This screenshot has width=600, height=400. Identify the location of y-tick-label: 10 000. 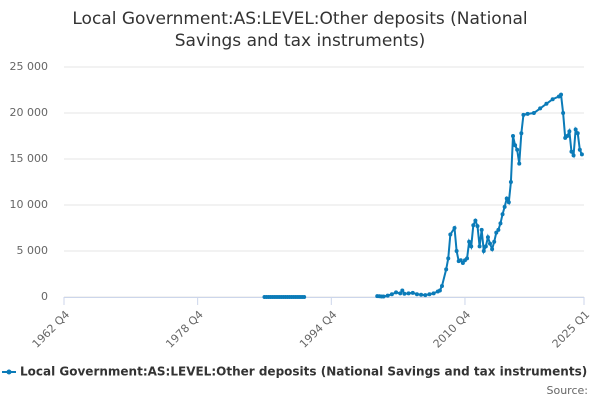
(29, 204).